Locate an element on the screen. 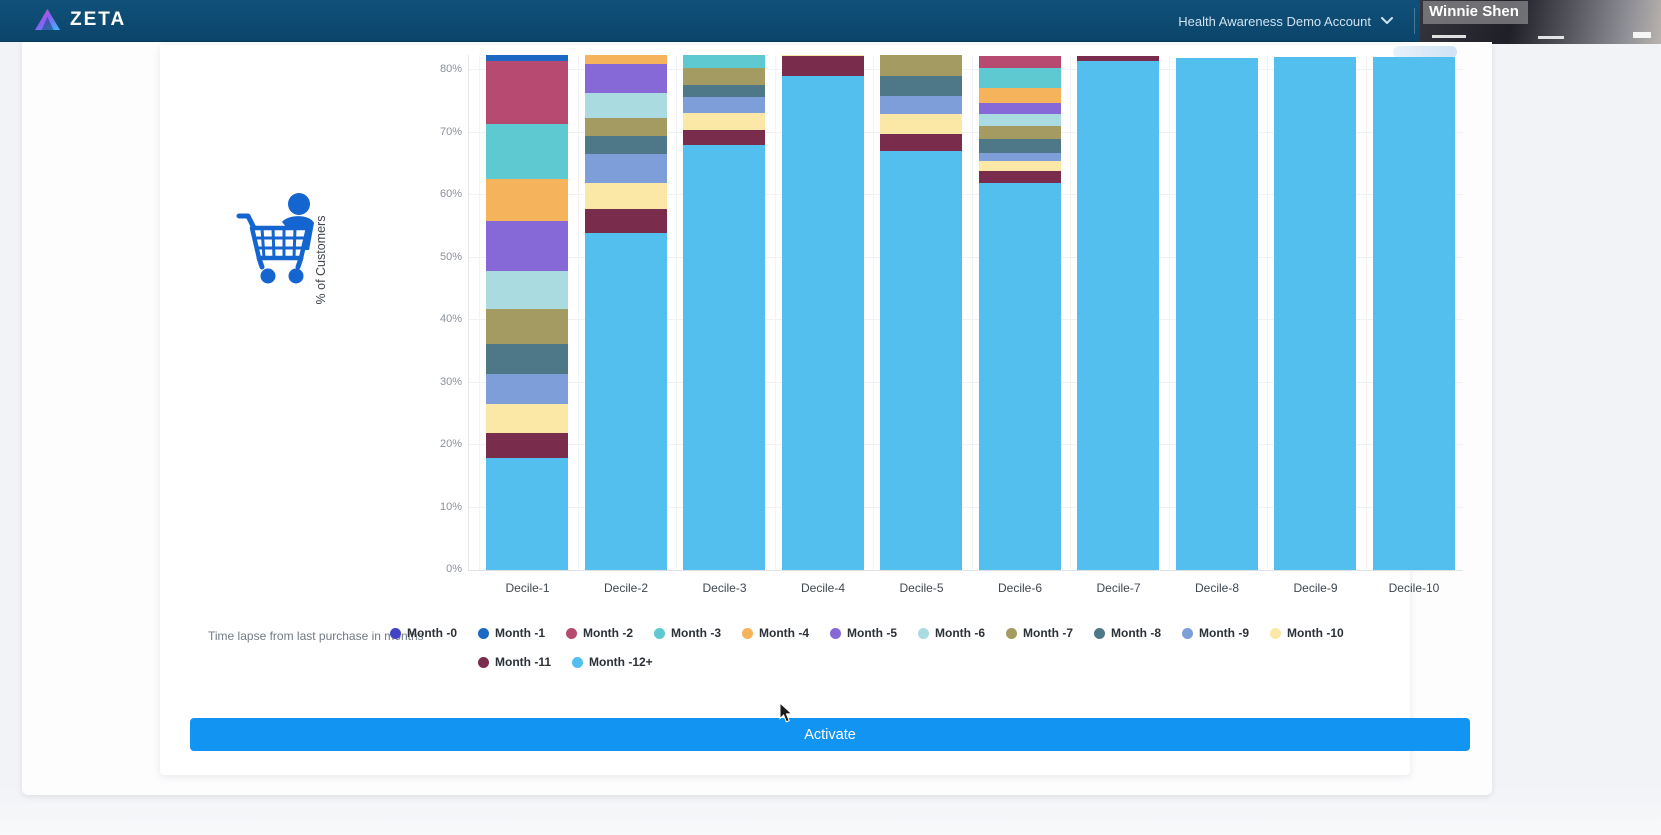  legend-label: Month -0 is located at coordinates (432, 633).